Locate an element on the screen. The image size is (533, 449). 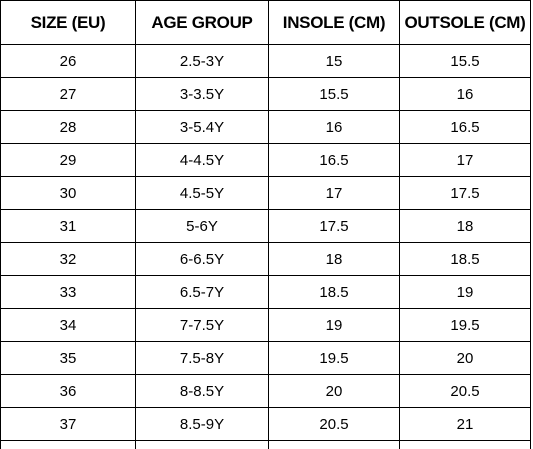
cell-insole-cm: 20.5 is located at coordinates (334, 424).